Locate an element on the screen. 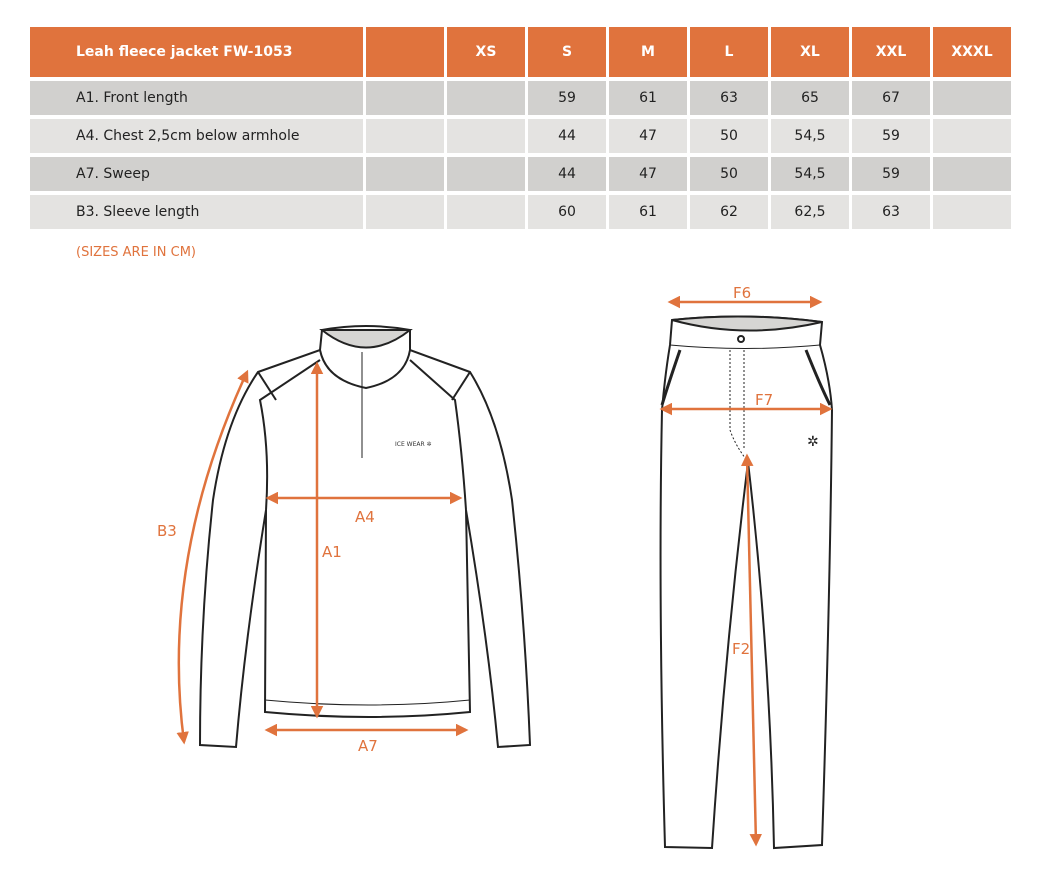  brand-logo-icon: ✲ is located at coordinates (813, 442).